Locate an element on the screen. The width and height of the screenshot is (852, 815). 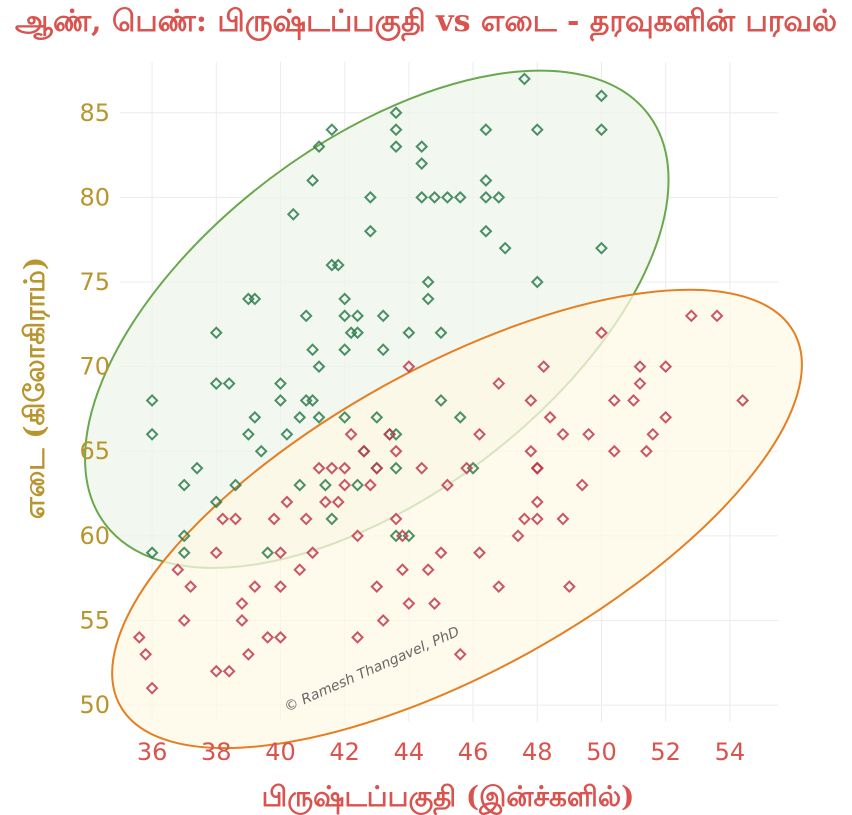
y-tick-label: 70 is located at coordinates (94, 367).